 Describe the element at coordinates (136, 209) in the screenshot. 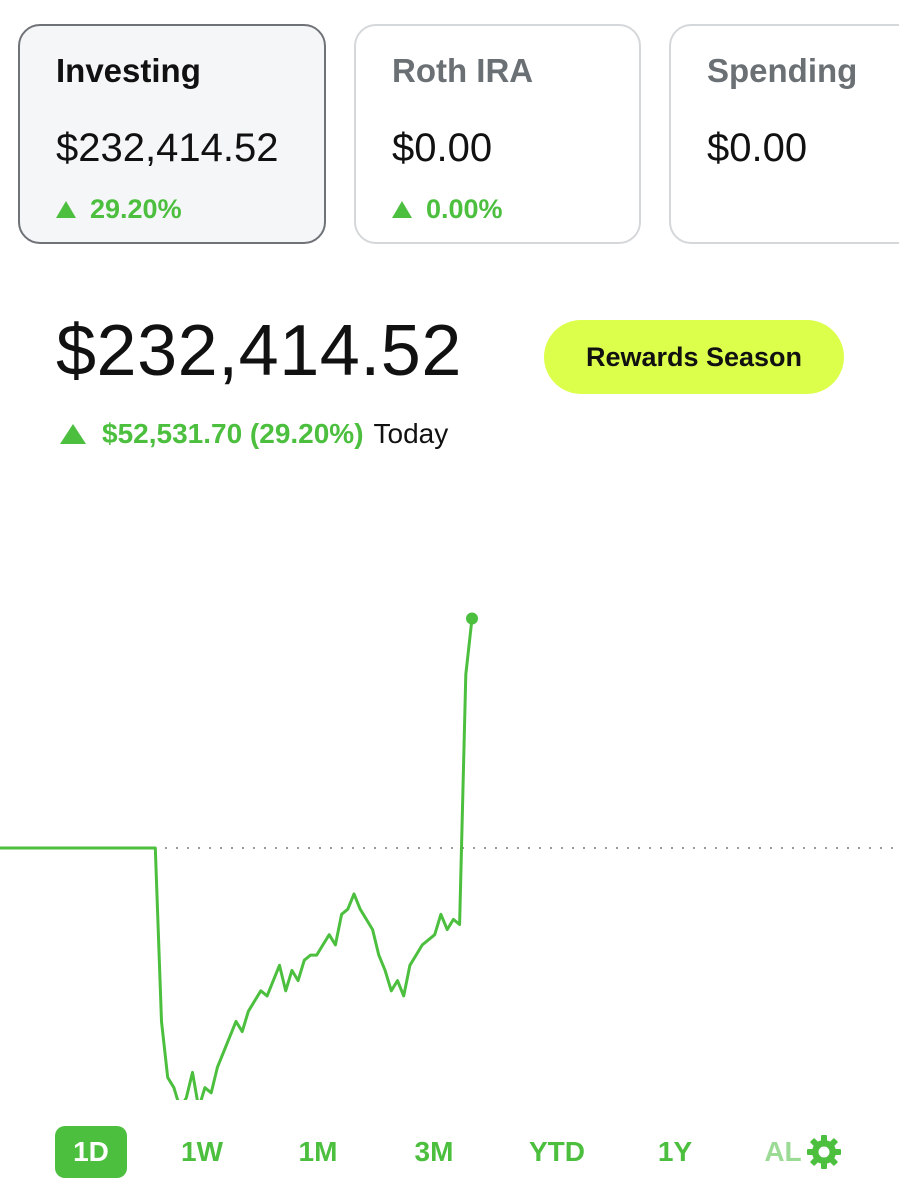

I see `account-change-text: 29.20%` at that location.